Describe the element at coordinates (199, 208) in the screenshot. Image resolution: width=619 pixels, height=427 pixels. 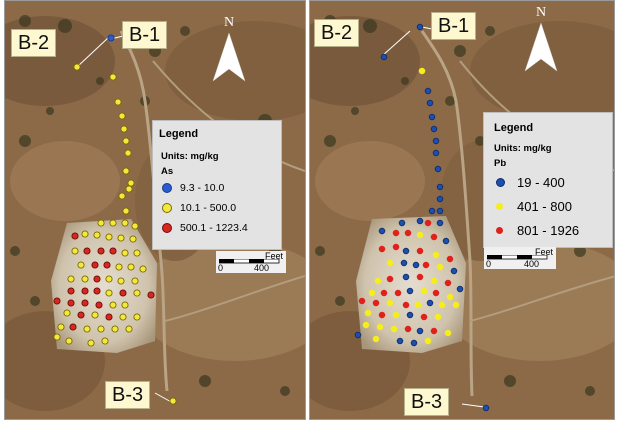
I see `legend-class-mid: 10.1 - 500.0` at that location.